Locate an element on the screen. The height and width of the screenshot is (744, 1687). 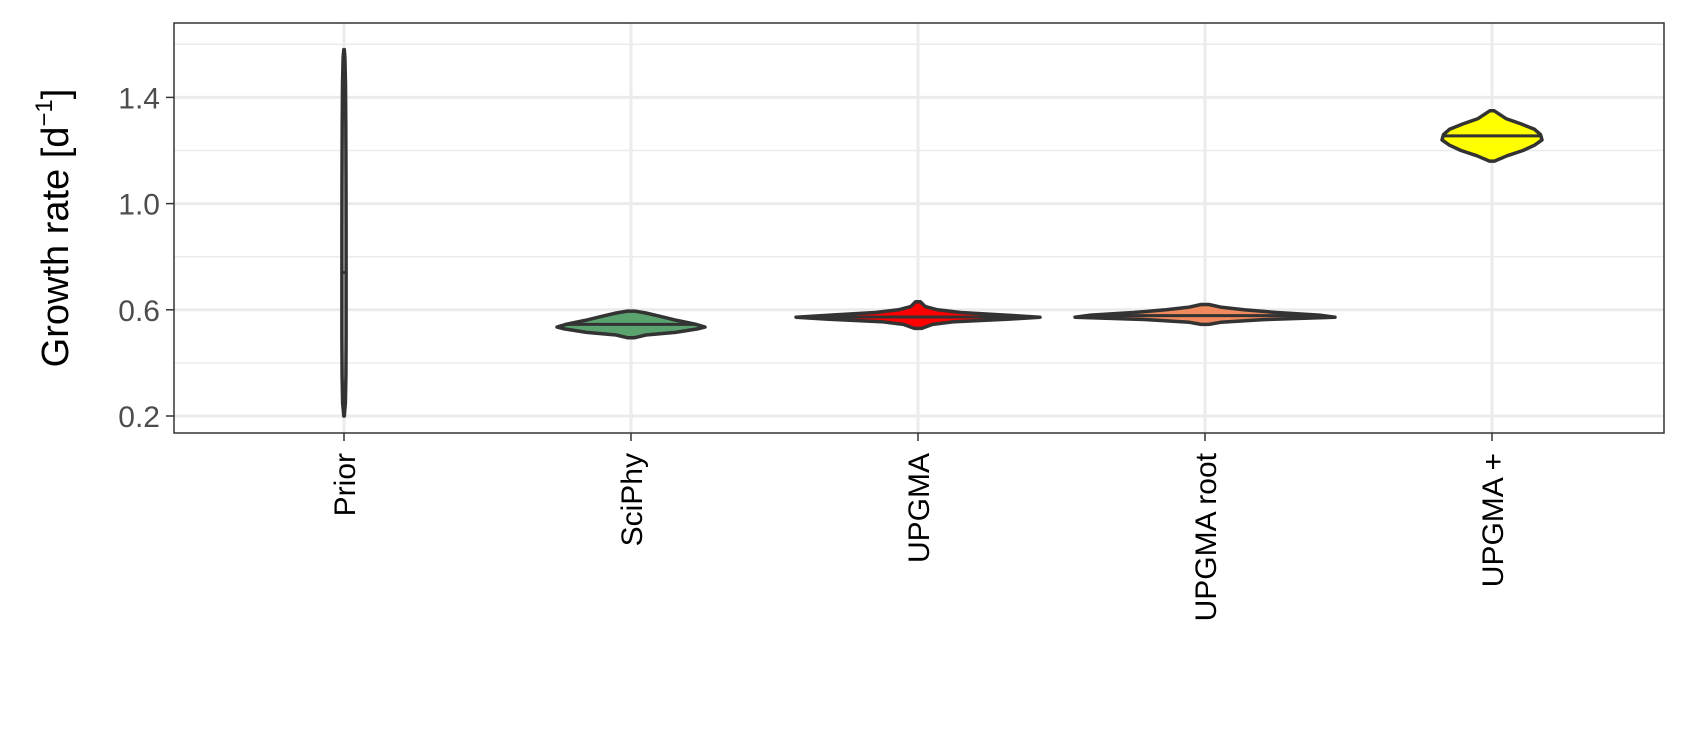
x-tick-label: Prior is located at coordinates (345, 484).